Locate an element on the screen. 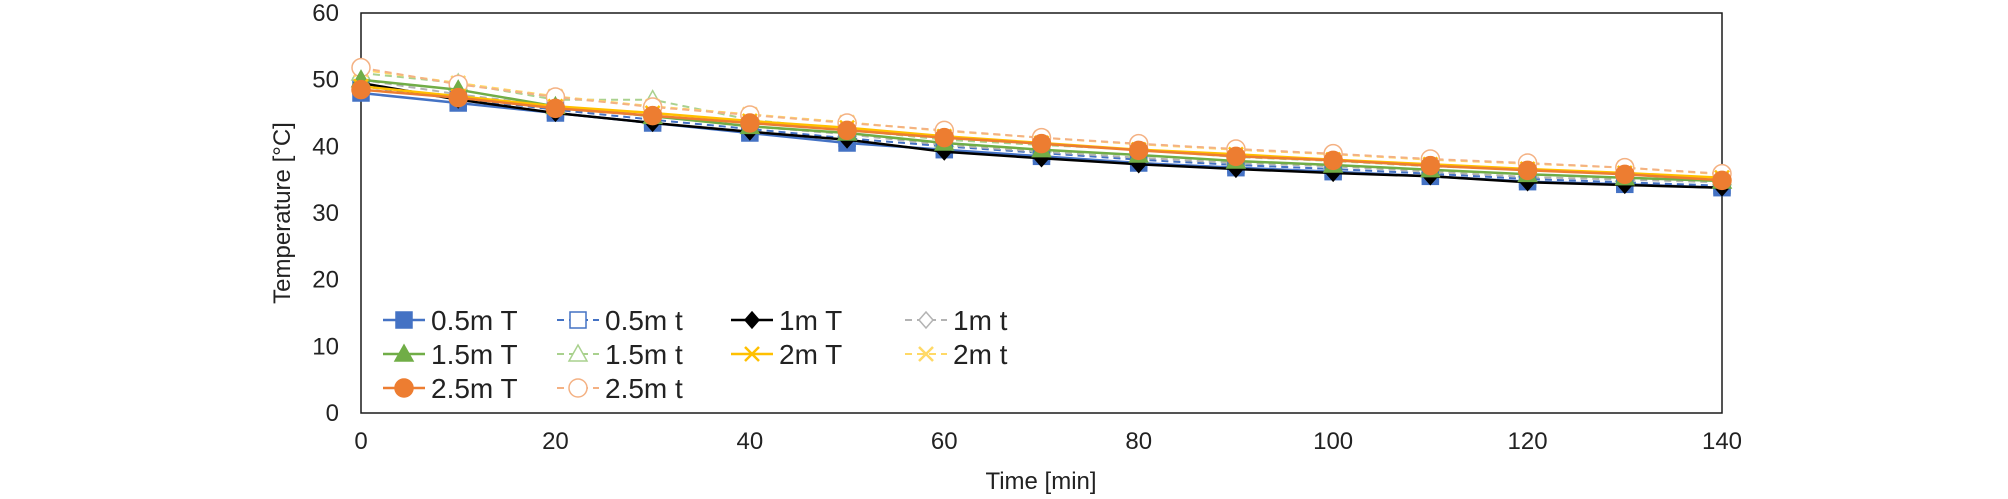 The image size is (2008, 499). y-axis-ticks: 0 10 20 30 40 50 60 is located at coordinates (325, 213).